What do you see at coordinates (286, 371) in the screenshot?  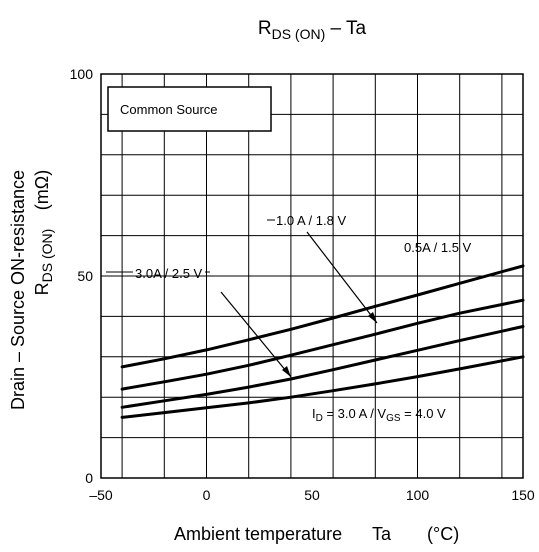 I see `arrowhead-3a-2p5v` at bounding box center [286, 371].